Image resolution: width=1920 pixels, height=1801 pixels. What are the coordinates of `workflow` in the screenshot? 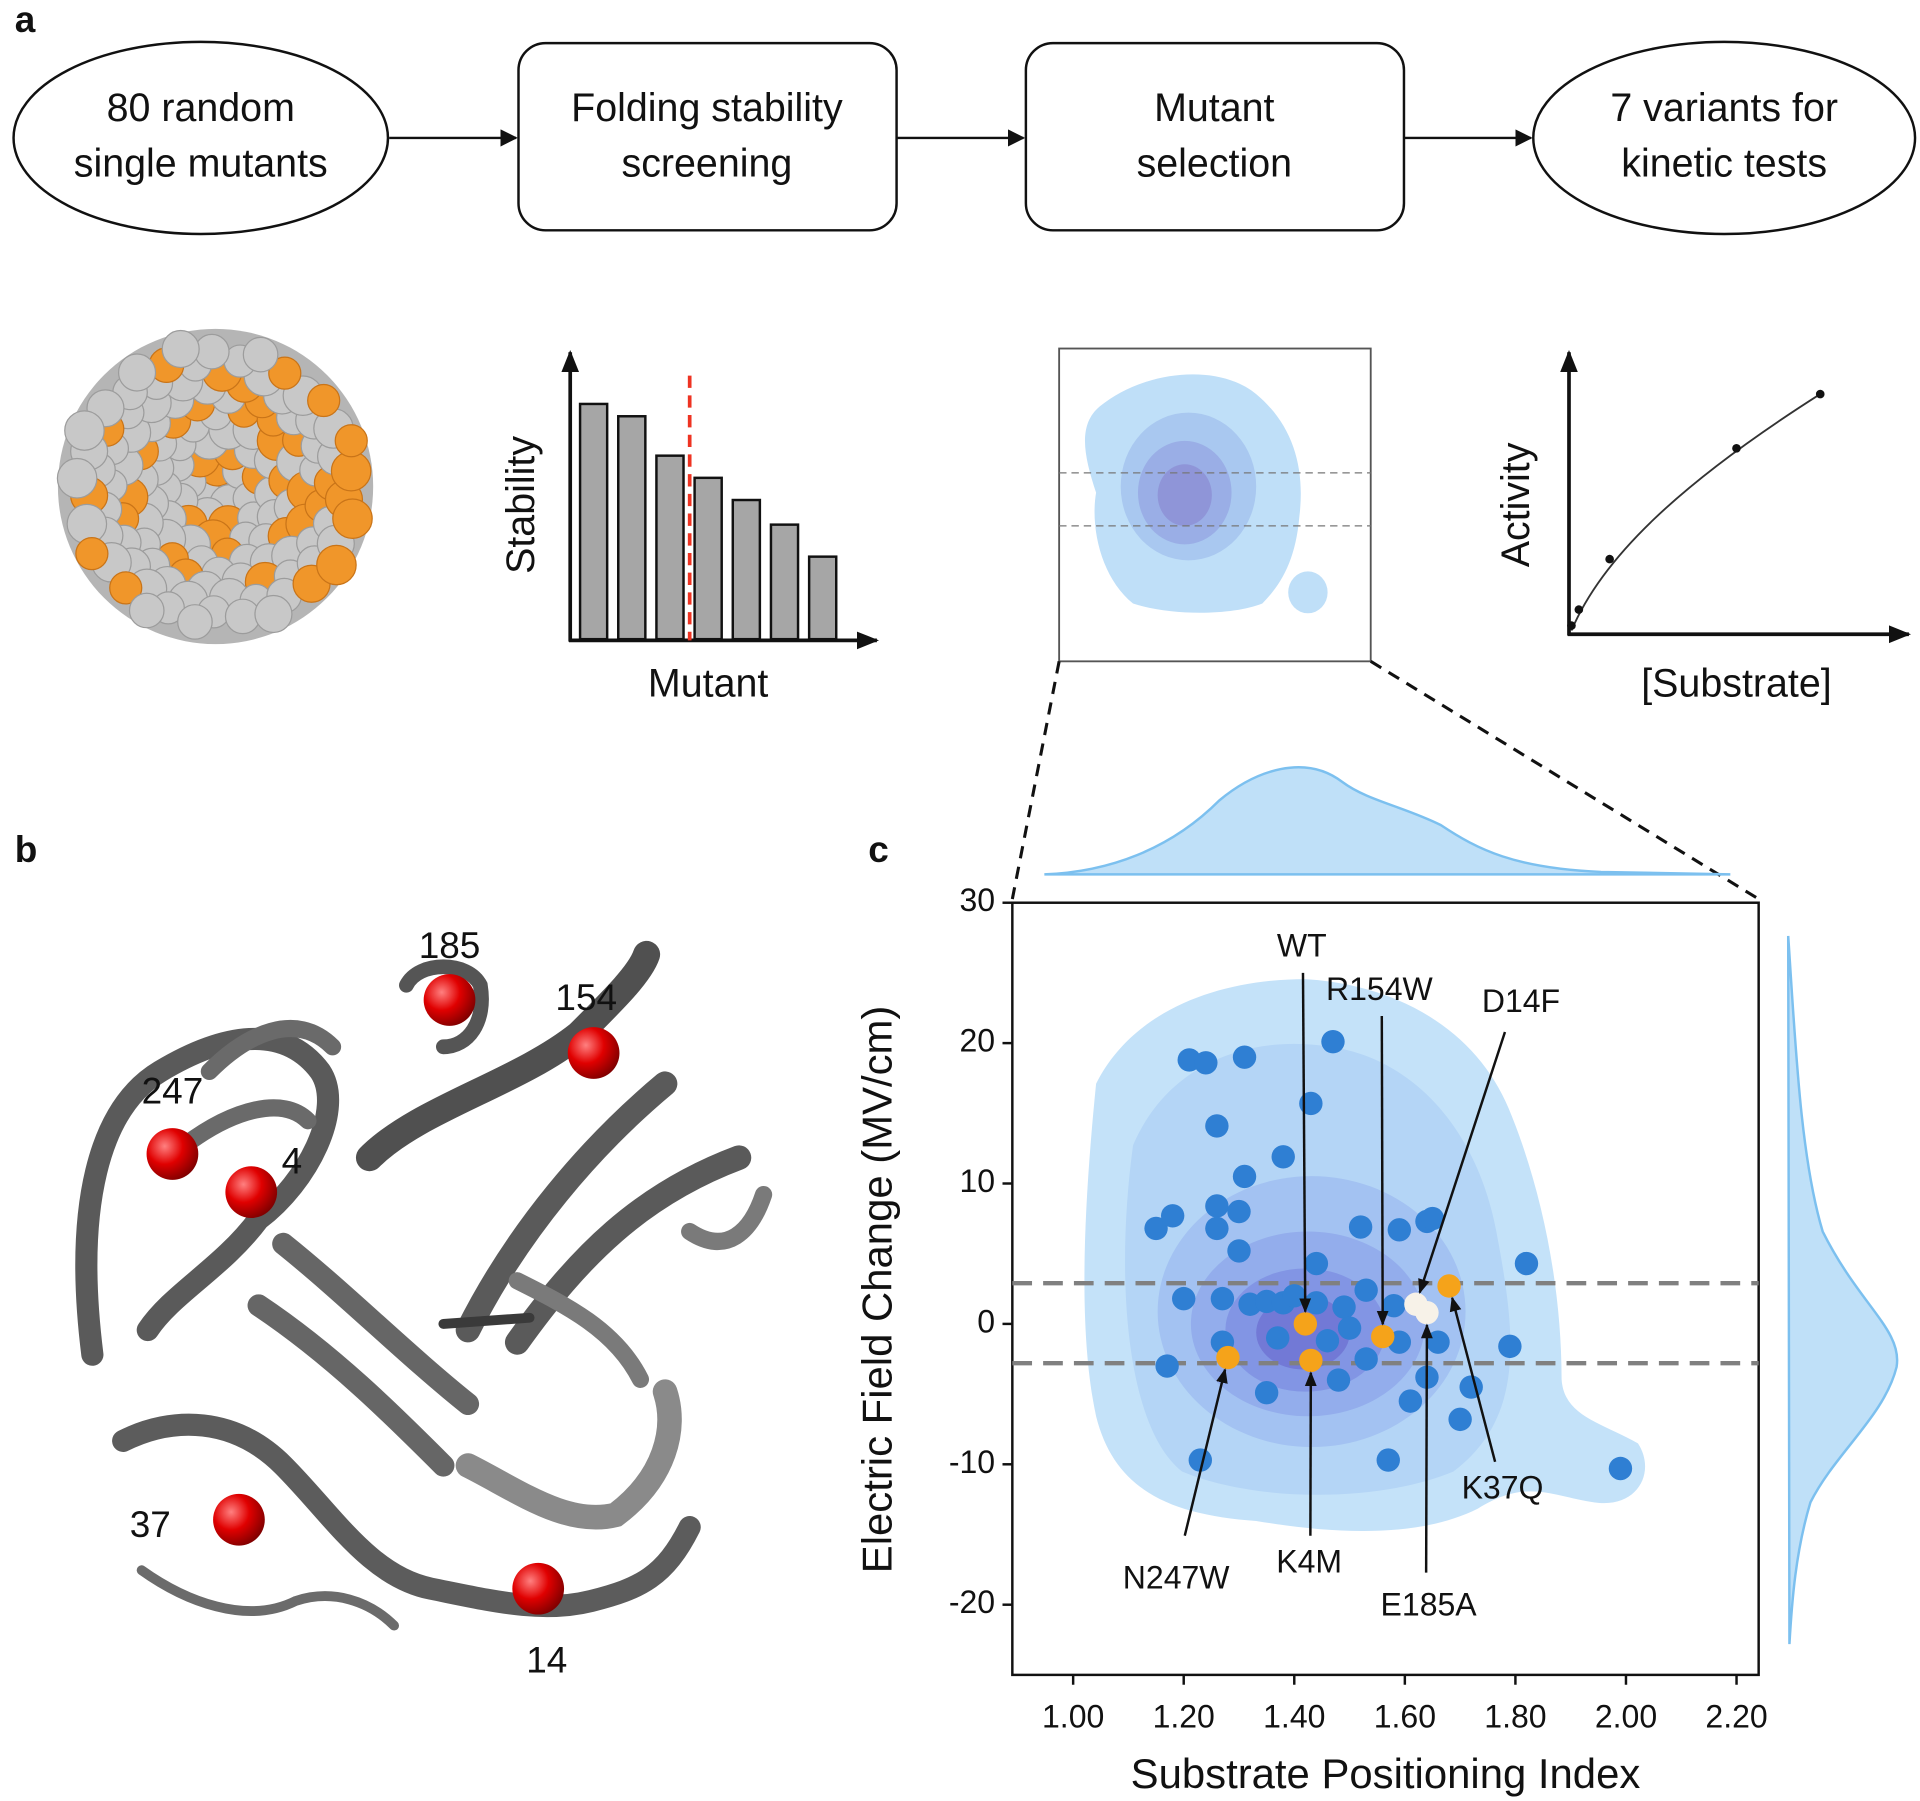 It's located at (964, 138).